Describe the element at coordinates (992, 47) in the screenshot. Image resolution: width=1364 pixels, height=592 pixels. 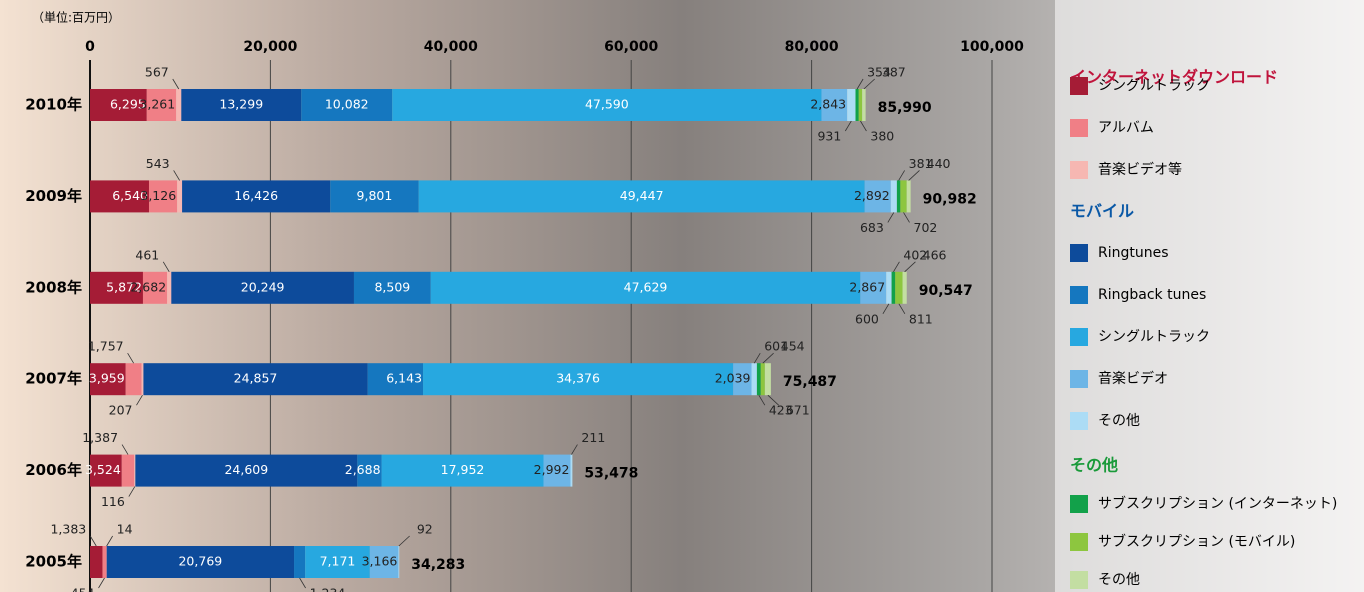
I see `x-tick-label: 100,000` at that location.